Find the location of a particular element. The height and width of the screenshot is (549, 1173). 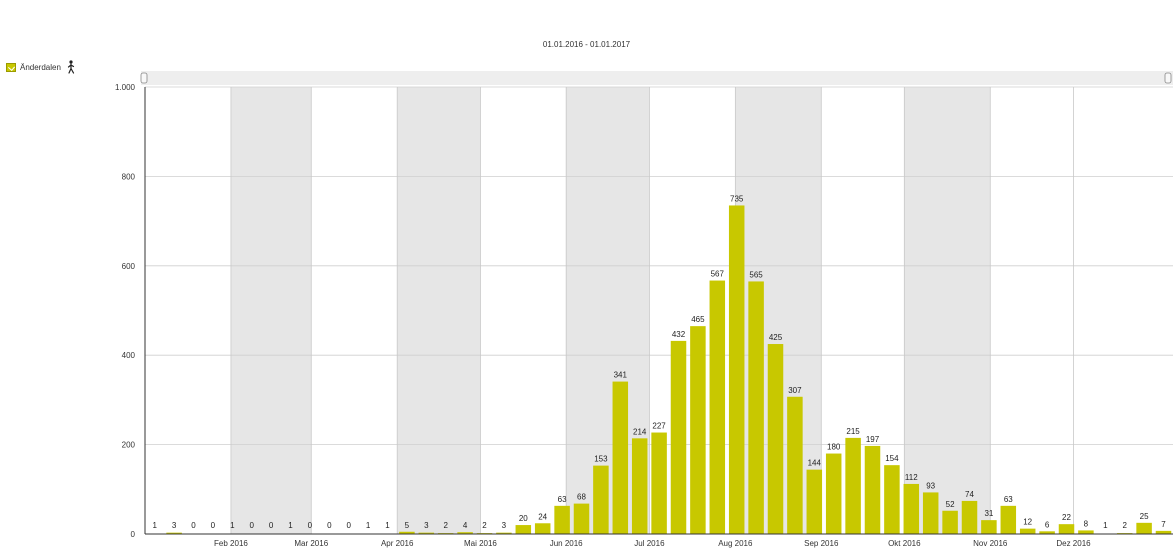

y-tick-label: 400 is located at coordinates (129, 355).